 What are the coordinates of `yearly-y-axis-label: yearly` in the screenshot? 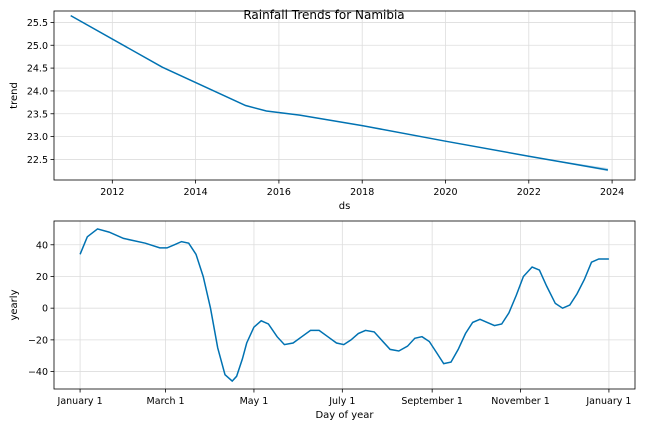 It's located at (14, 304).